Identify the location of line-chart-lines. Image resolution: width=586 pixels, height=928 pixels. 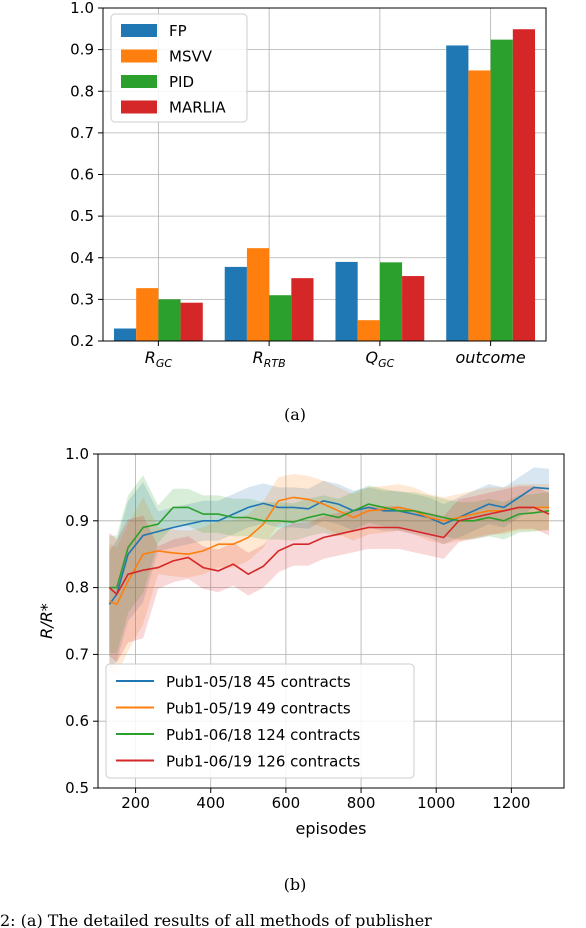
(329, 546).